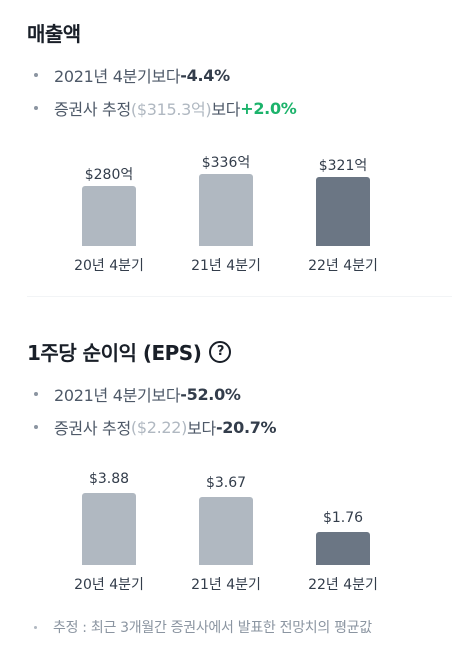 This screenshot has width=452, height=650. I want to click on eps-yoy-value: -52.0%, so click(210, 394).